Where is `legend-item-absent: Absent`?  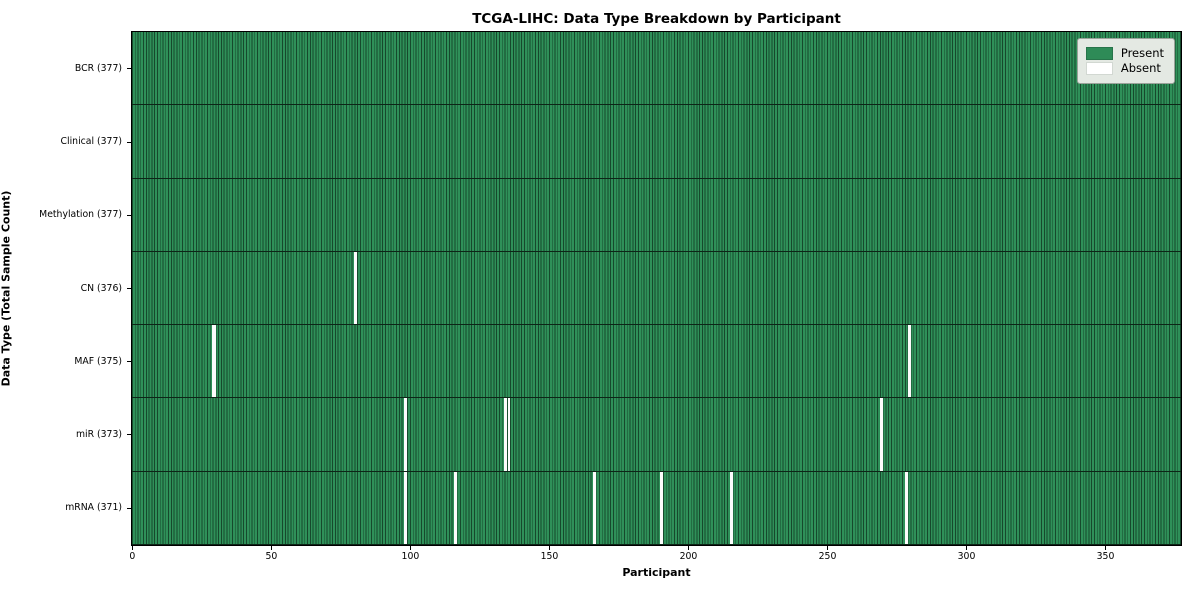
legend-item-absent: Absent is located at coordinates (1124, 68).